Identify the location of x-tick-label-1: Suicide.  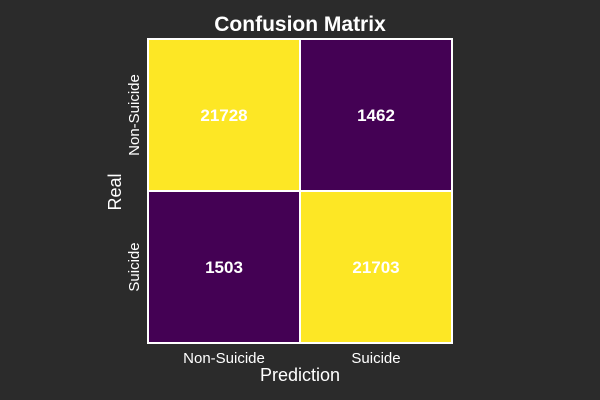
(375, 358).